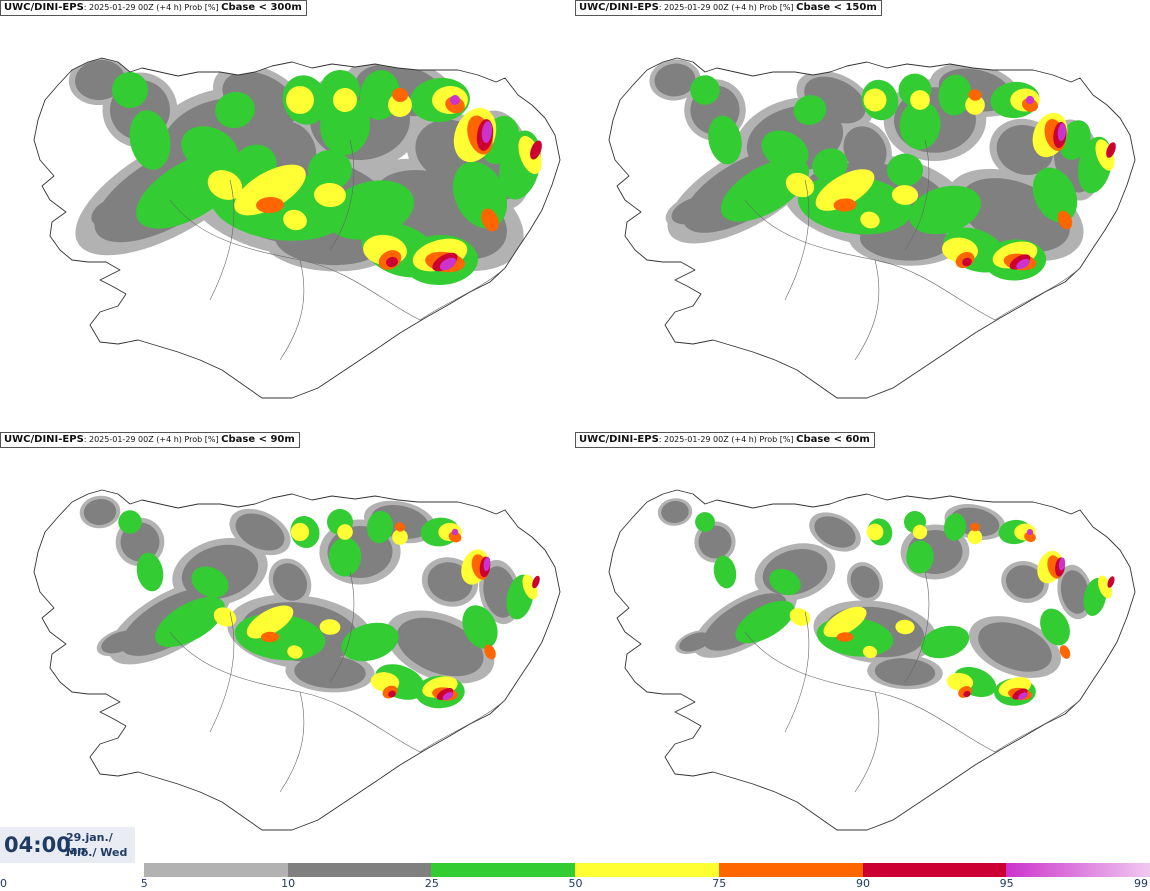  Describe the element at coordinates (288, 883) in the screenshot. I see `colorbar-tick-label: 10` at that location.